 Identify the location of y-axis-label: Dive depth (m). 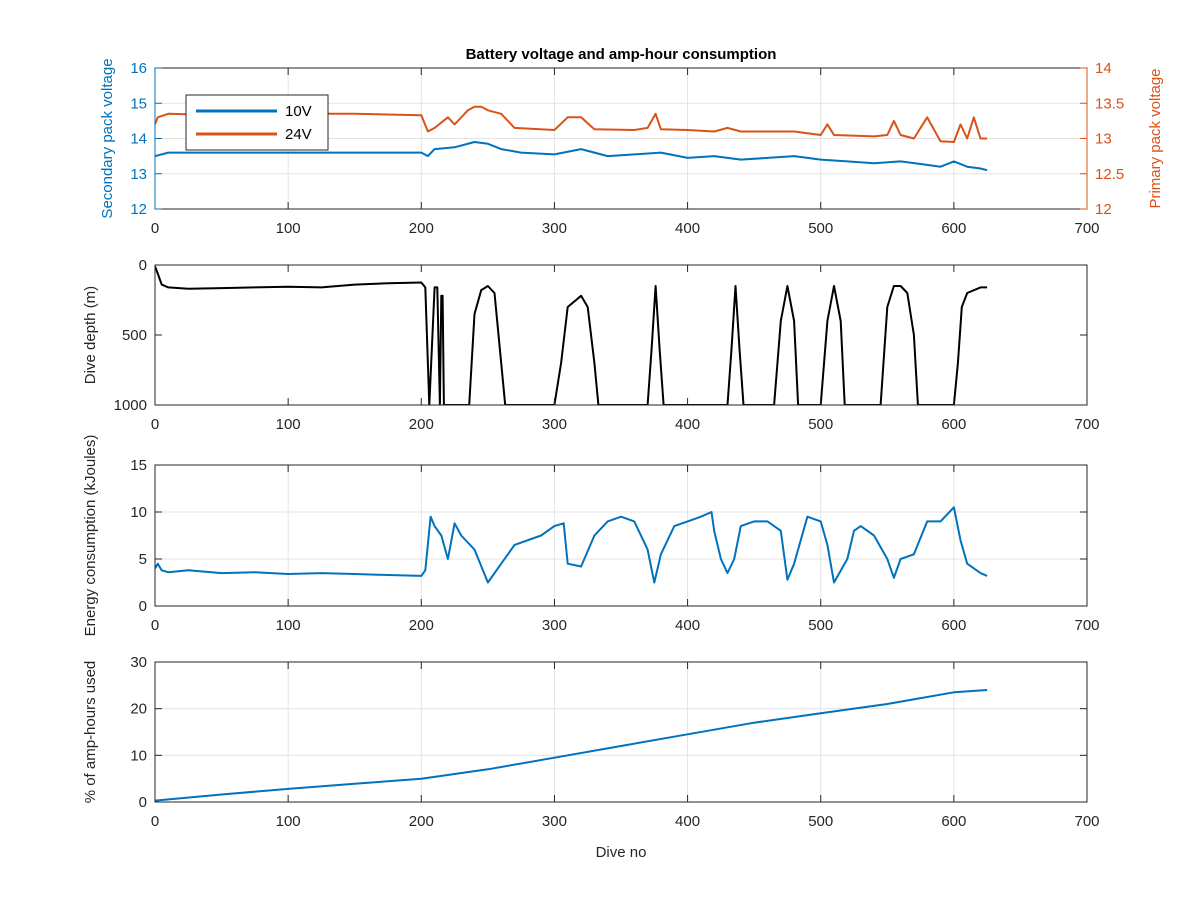
(90, 335).